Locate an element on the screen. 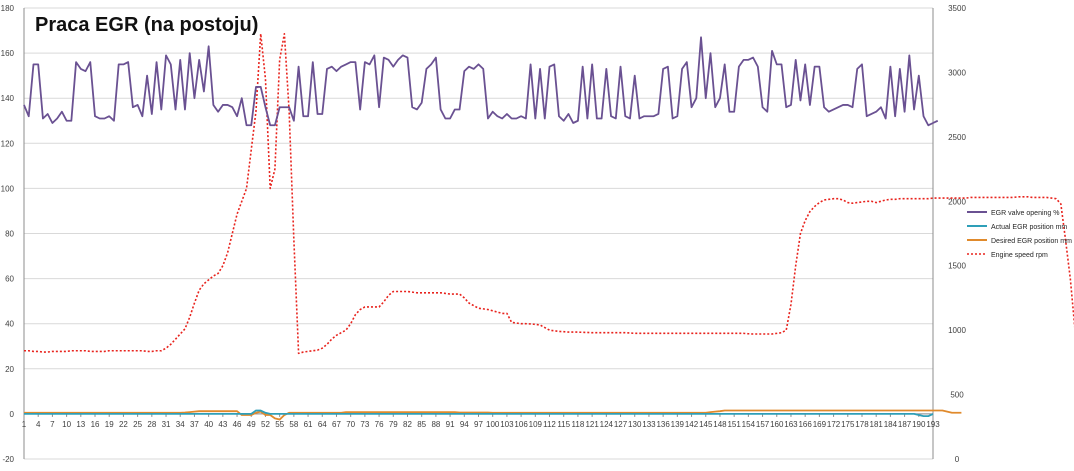 The image size is (1074, 471). x-tick-label: 109 is located at coordinates (536, 424).